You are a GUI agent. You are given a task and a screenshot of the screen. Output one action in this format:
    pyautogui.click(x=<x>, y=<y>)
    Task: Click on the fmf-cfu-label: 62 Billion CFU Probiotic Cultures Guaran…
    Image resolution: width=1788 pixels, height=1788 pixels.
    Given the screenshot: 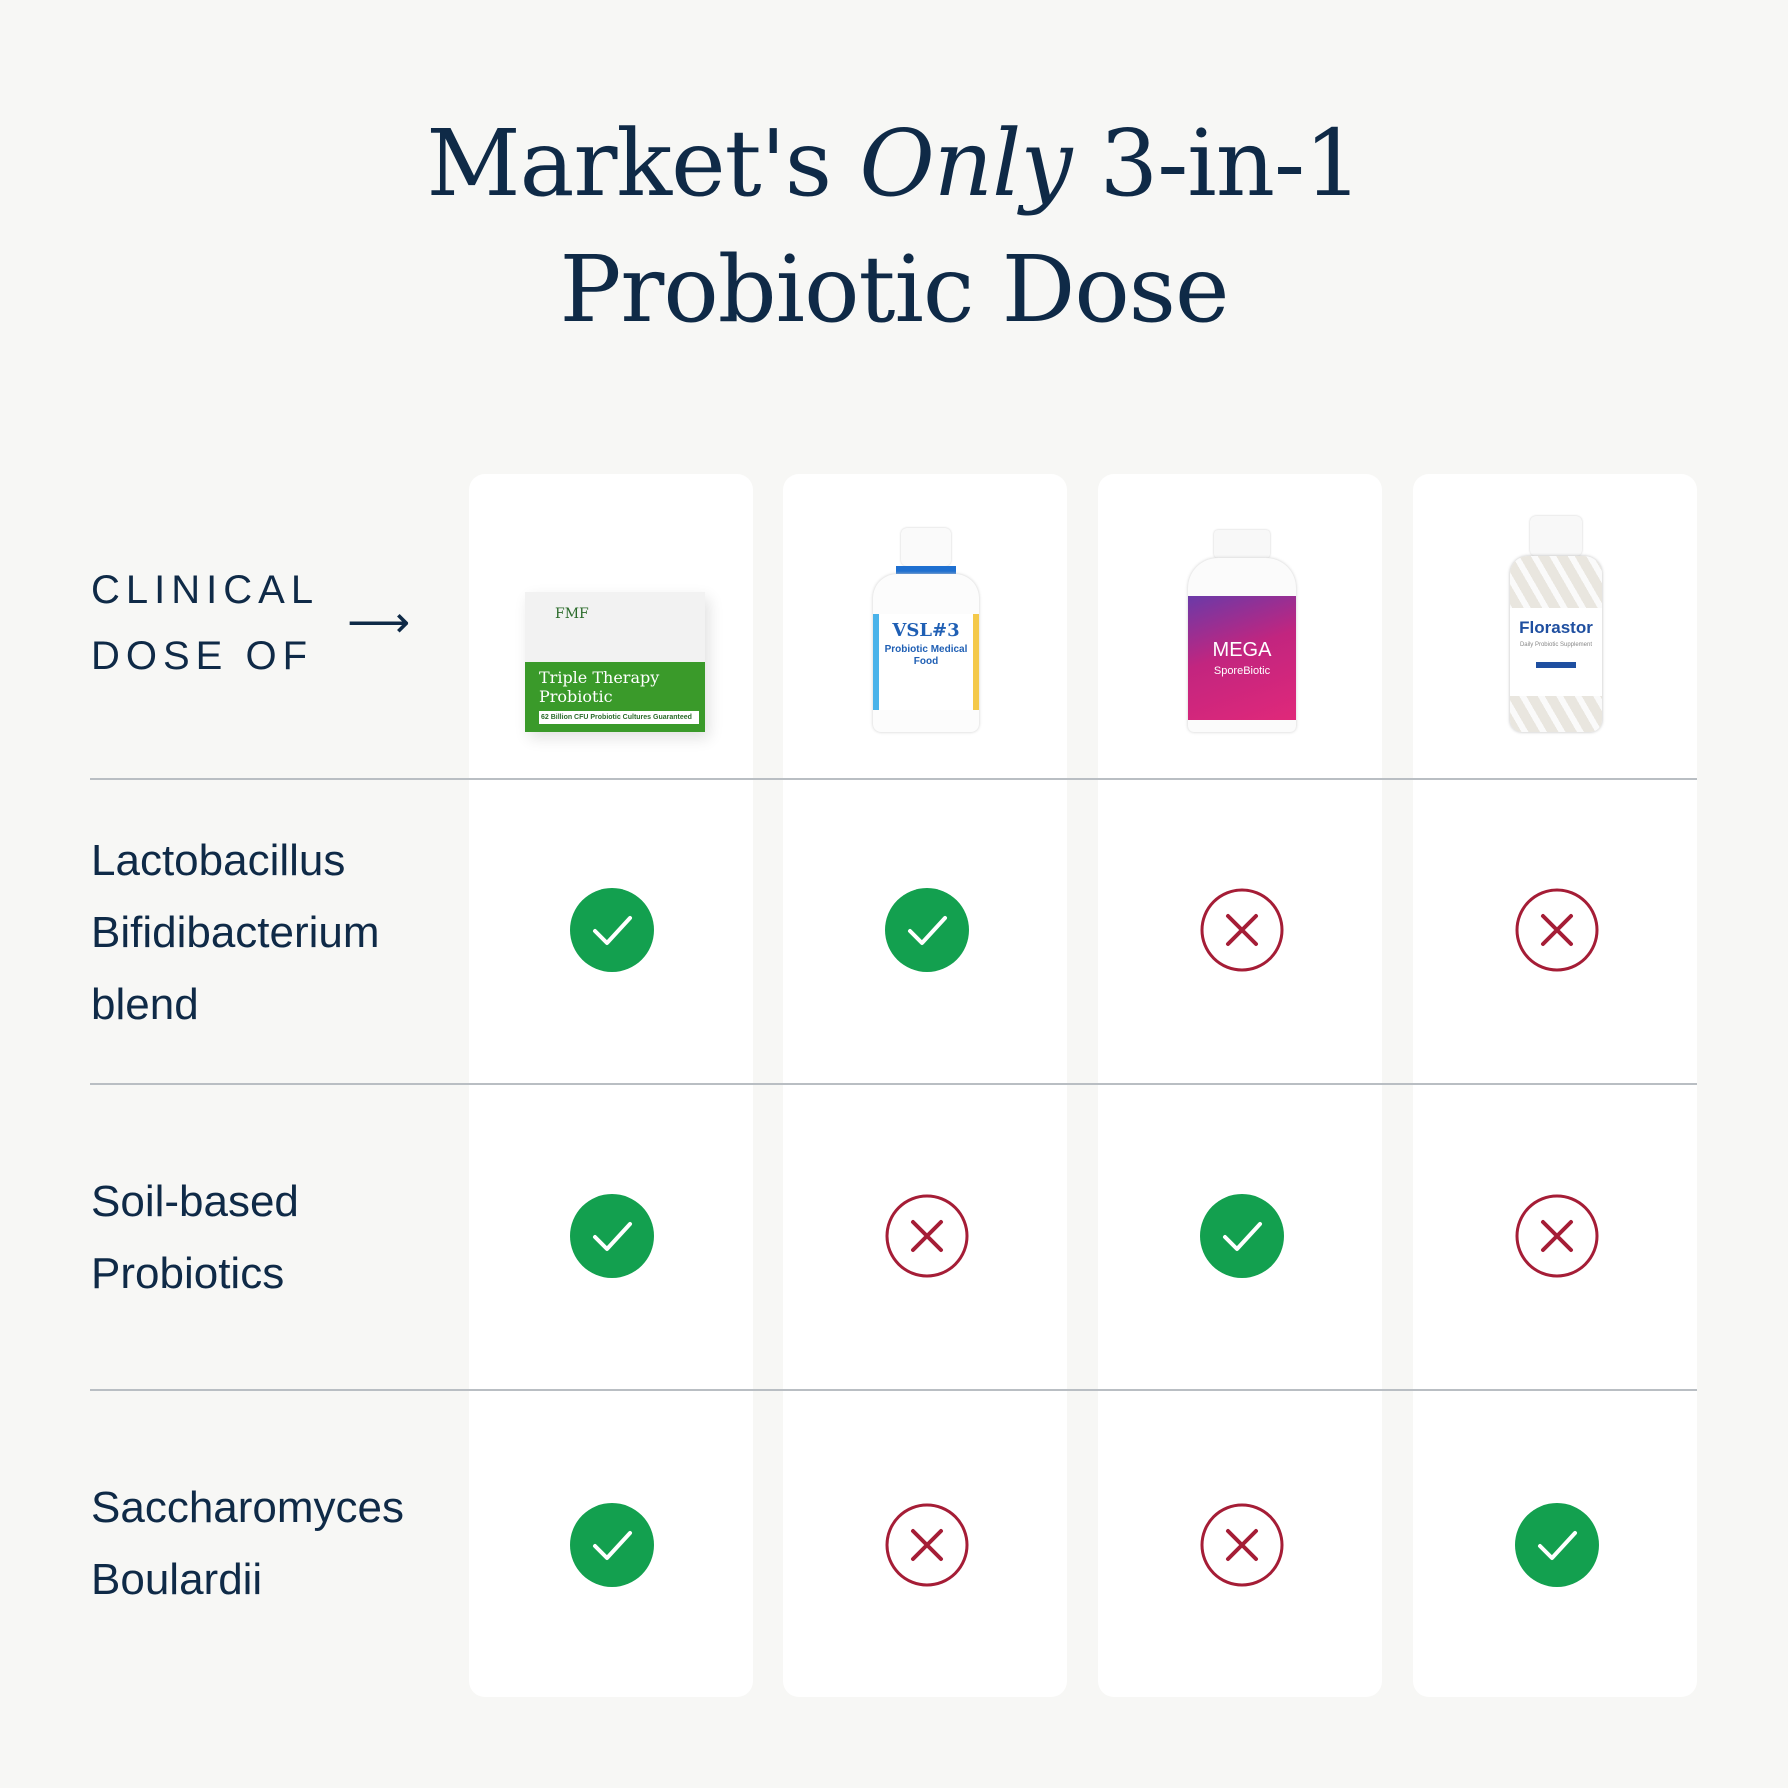 What is the action you would take?
    pyautogui.click(x=619, y=717)
    